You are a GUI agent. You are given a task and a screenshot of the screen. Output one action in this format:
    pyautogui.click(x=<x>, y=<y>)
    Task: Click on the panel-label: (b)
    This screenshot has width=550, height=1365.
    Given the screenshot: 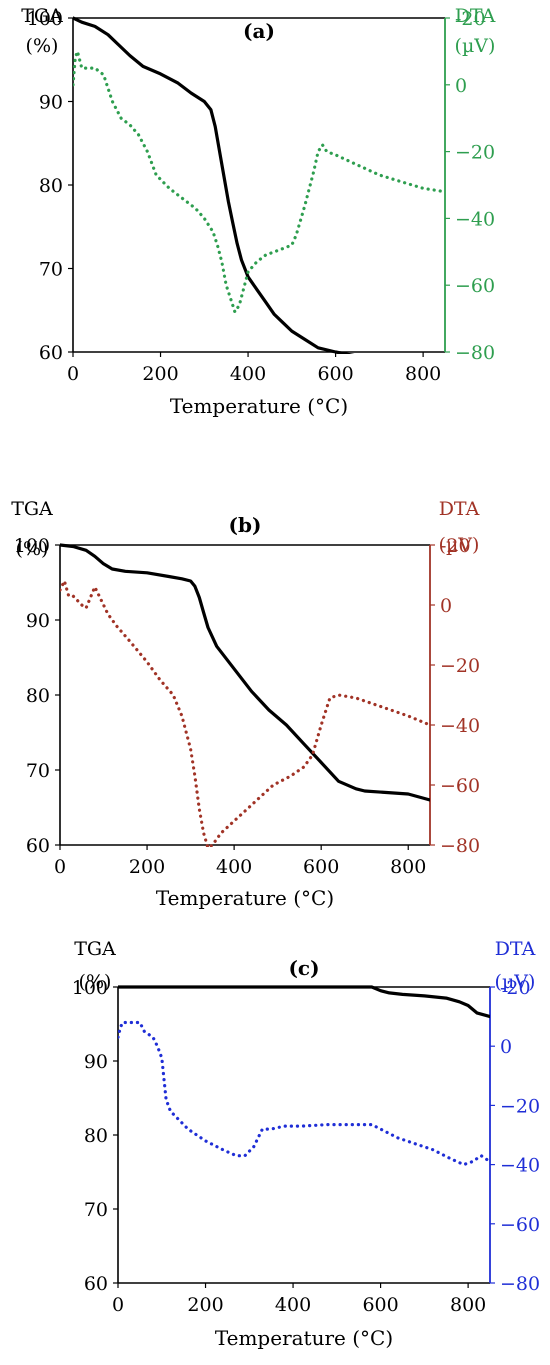 What is the action you would take?
    pyautogui.click(x=245, y=525)
    